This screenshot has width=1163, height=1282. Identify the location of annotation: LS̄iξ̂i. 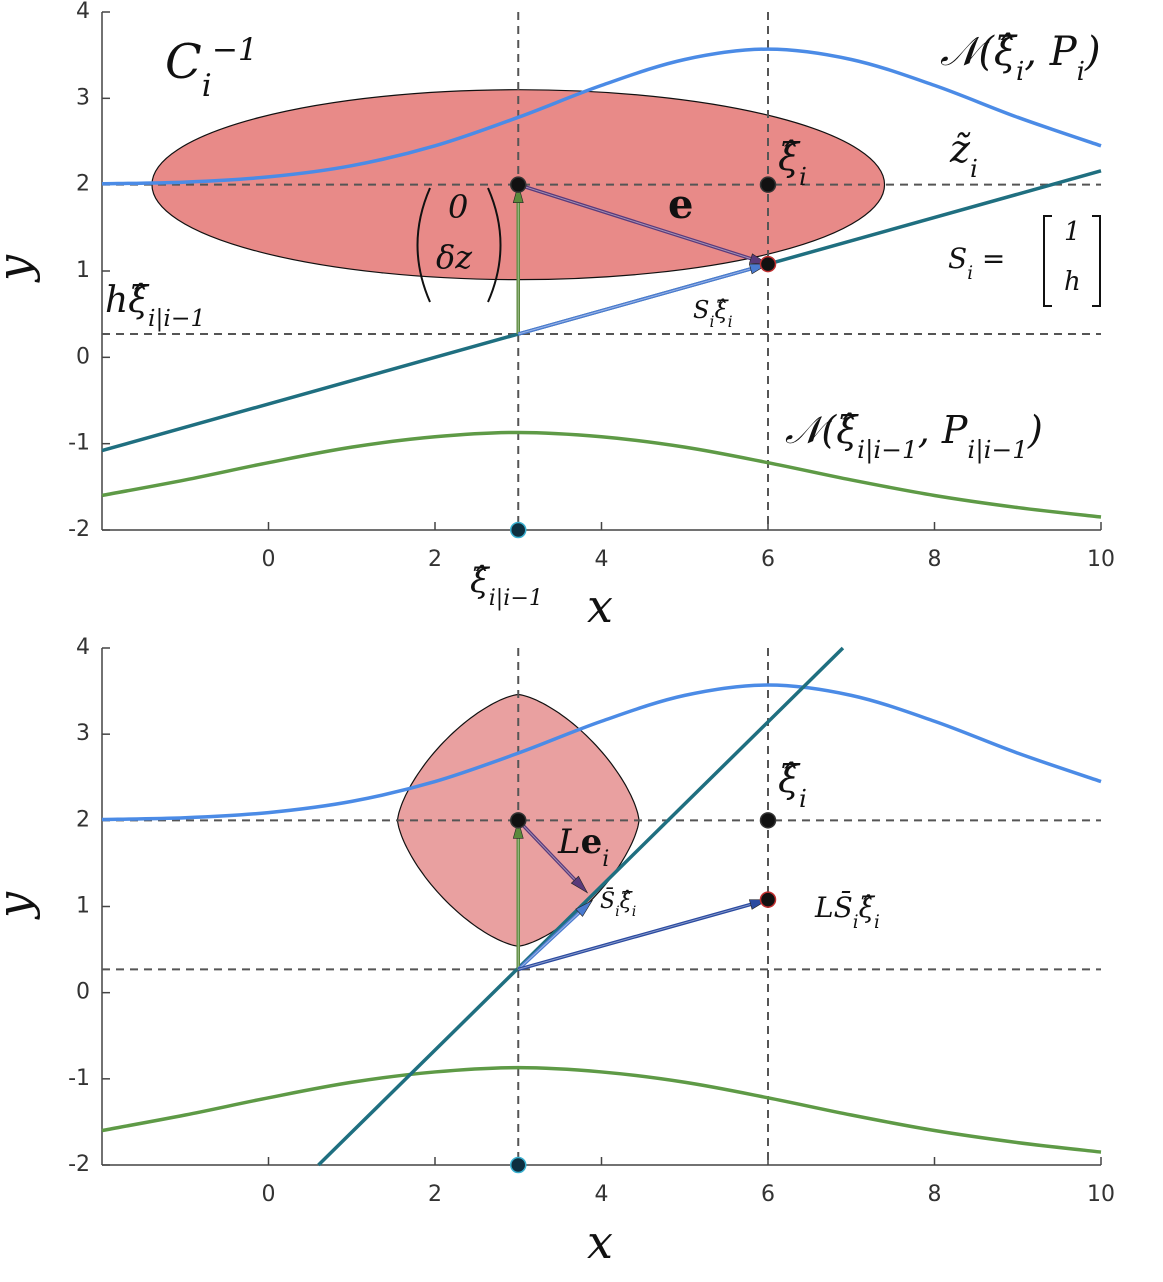
(847, 911).